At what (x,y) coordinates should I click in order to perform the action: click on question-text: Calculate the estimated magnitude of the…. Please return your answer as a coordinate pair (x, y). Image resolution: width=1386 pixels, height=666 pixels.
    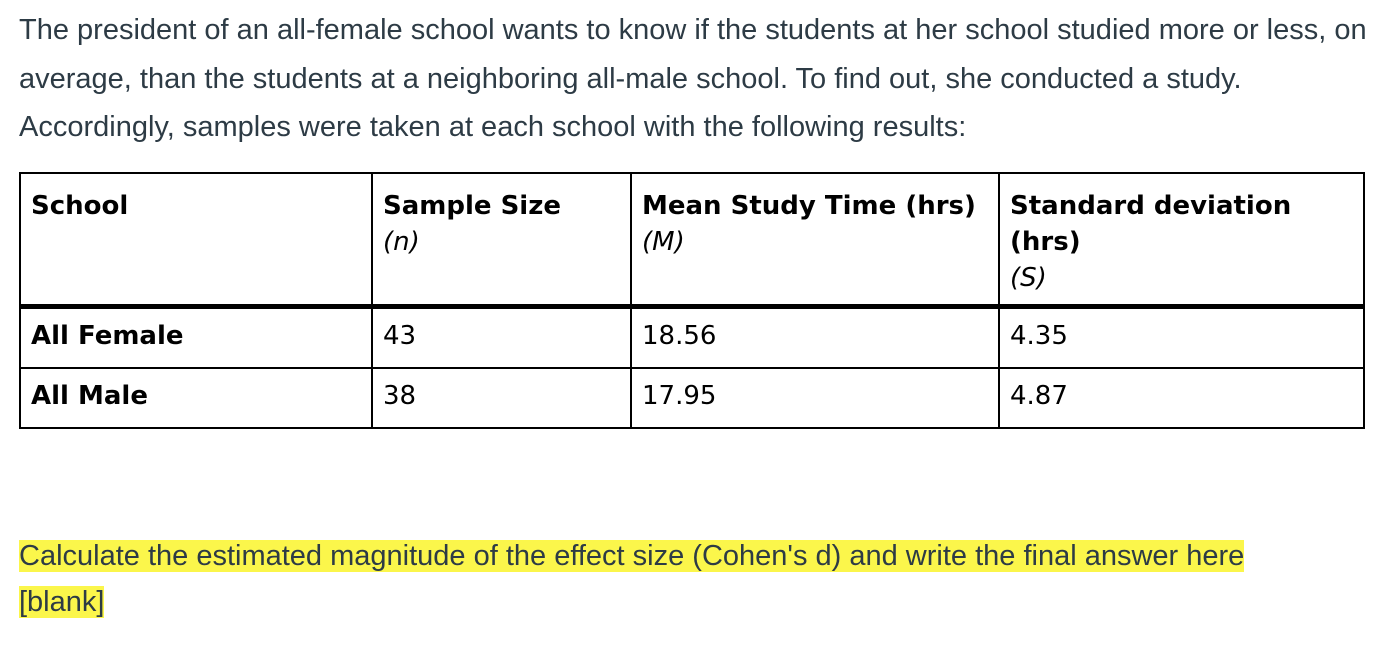
    Looking at the image, I should click on (632, 556).